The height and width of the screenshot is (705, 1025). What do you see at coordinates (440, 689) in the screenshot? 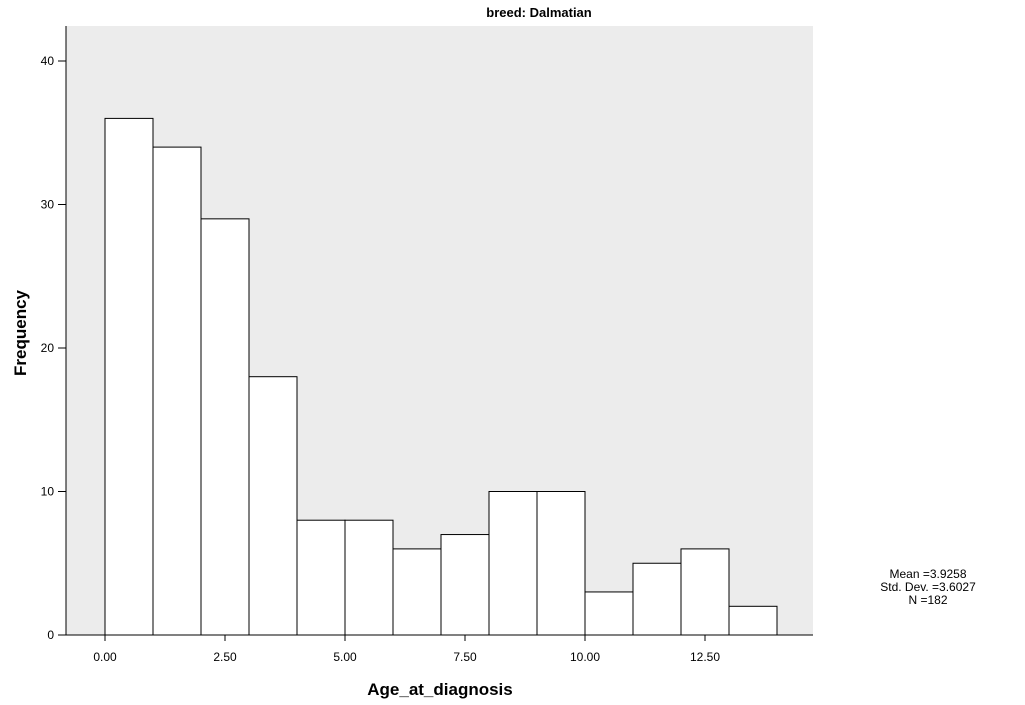
I see `x-axis-title: Age_at_diagnosis` at bounding box center [440, 689].